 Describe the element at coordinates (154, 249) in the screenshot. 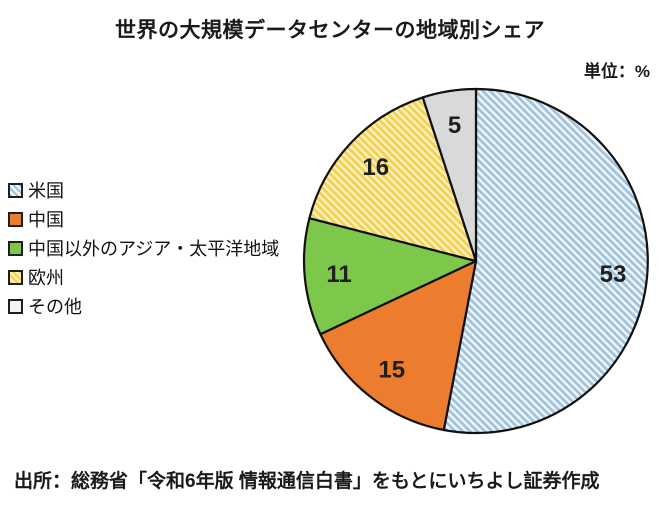

I see `legend-label: 中国以外のアジア・太平洋地域` at that location.